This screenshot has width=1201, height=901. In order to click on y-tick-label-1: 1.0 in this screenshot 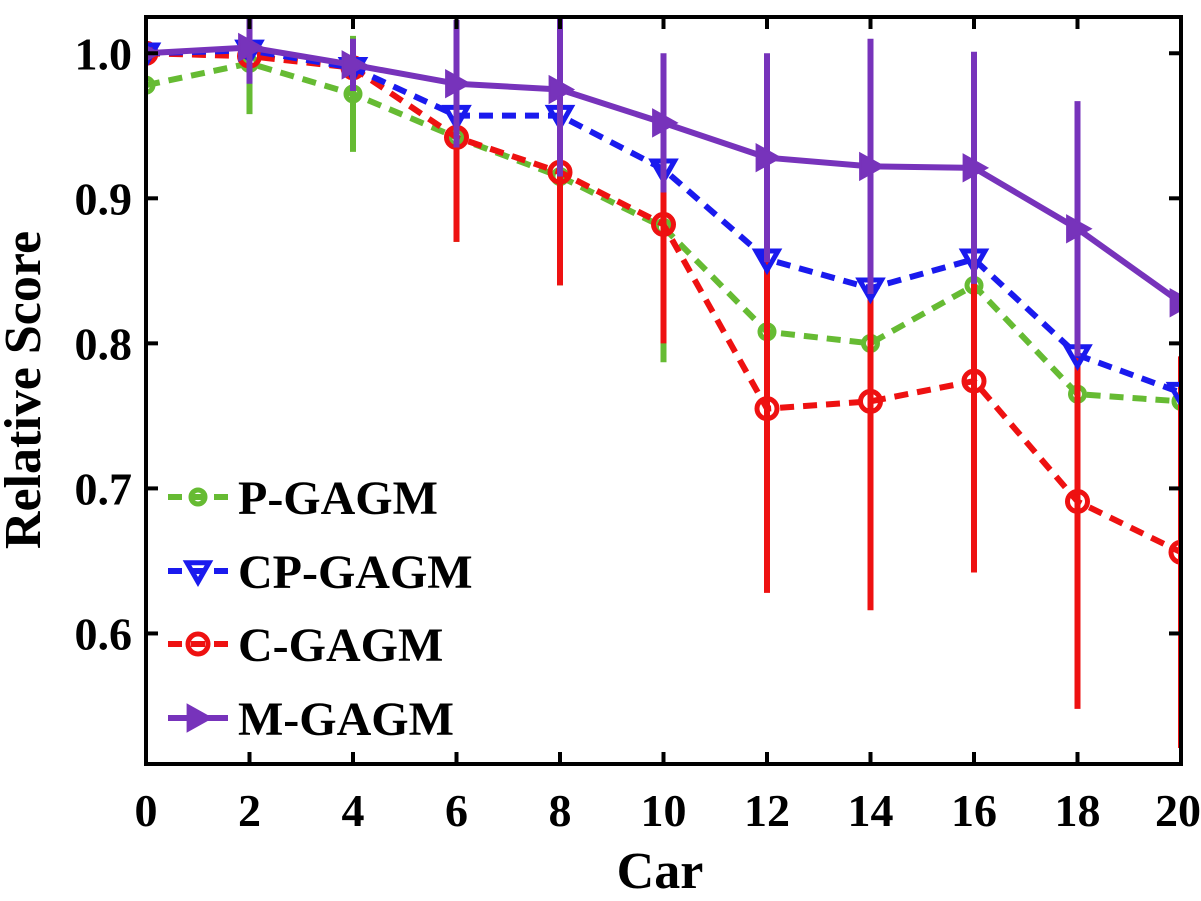, I will do `click(104, 53)`.